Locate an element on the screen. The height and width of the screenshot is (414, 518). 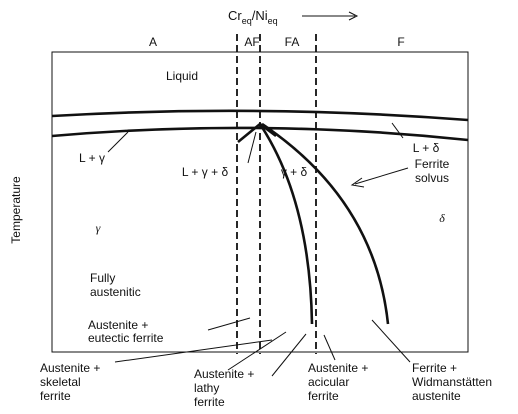
arrowhead is located at coordinates (357, 182).